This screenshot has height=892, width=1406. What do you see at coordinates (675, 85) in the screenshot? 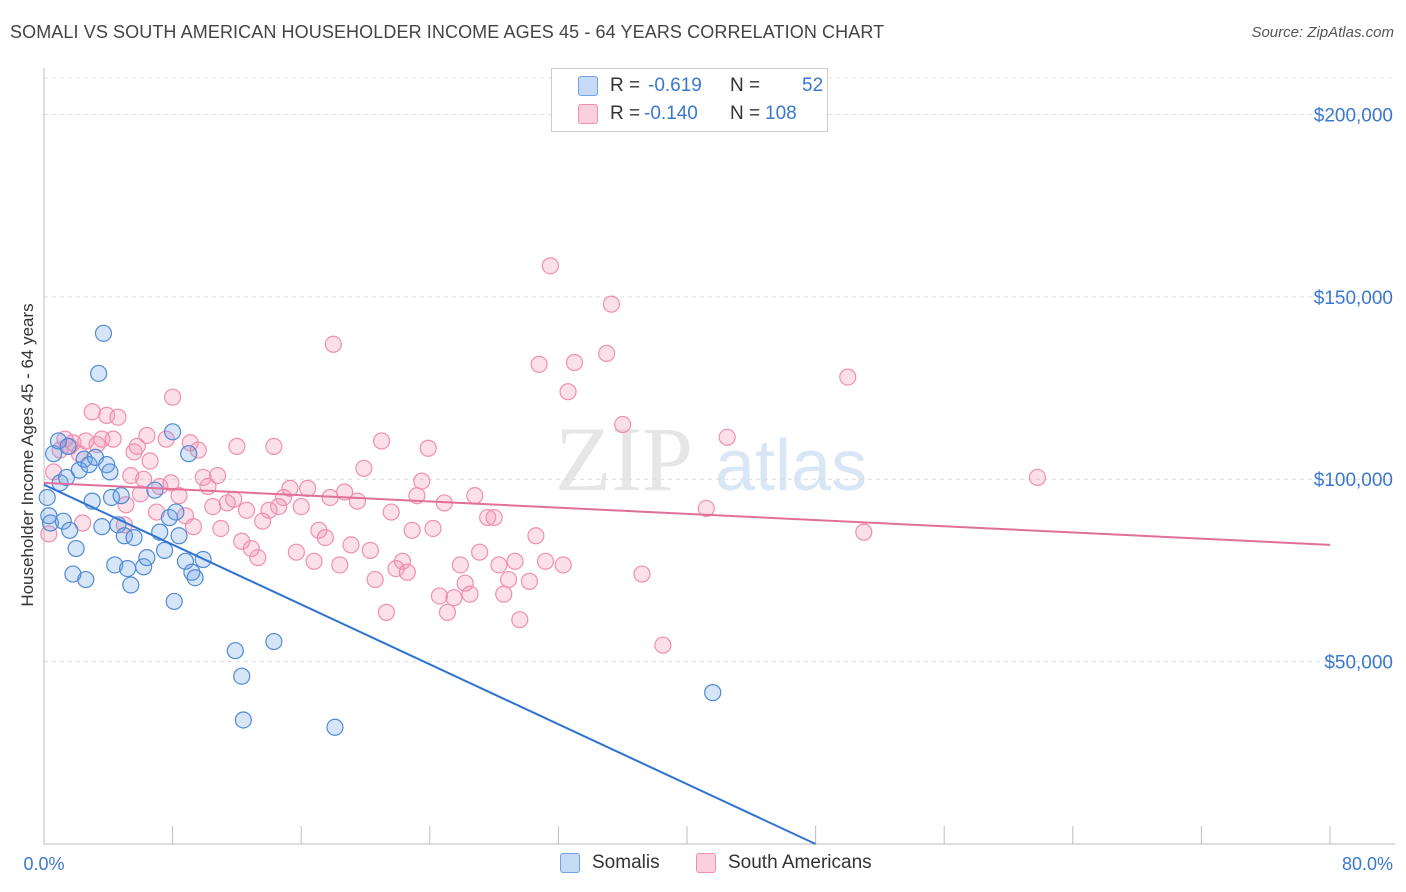
I see `legend-r-value: -0.619` at bounding box center [675, 85].